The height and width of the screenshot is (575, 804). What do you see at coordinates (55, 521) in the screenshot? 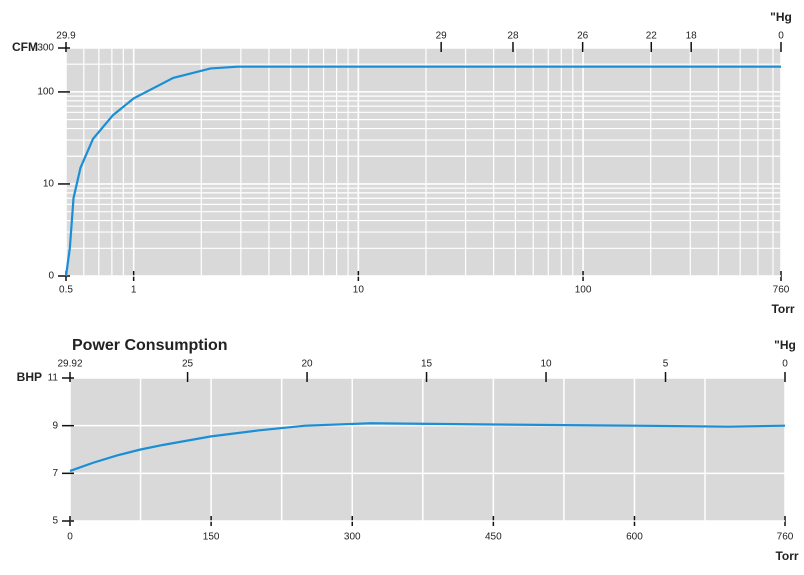
I see `y-tick-label: 5` at bounding box center [55, 521].